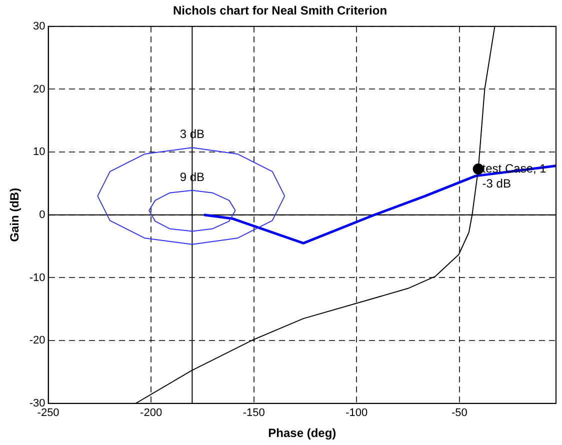 The width and height of the screenshot is (562, 445). What do you see at coordinates (39, 89) in the screenshot?
I see `y-tick-label: 20` at bounding box center [39, 89].